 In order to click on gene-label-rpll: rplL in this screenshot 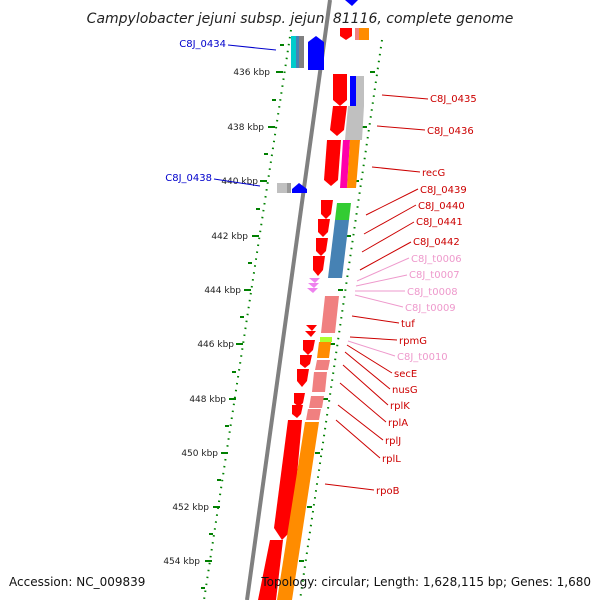, I will do `click(391, 459)`.